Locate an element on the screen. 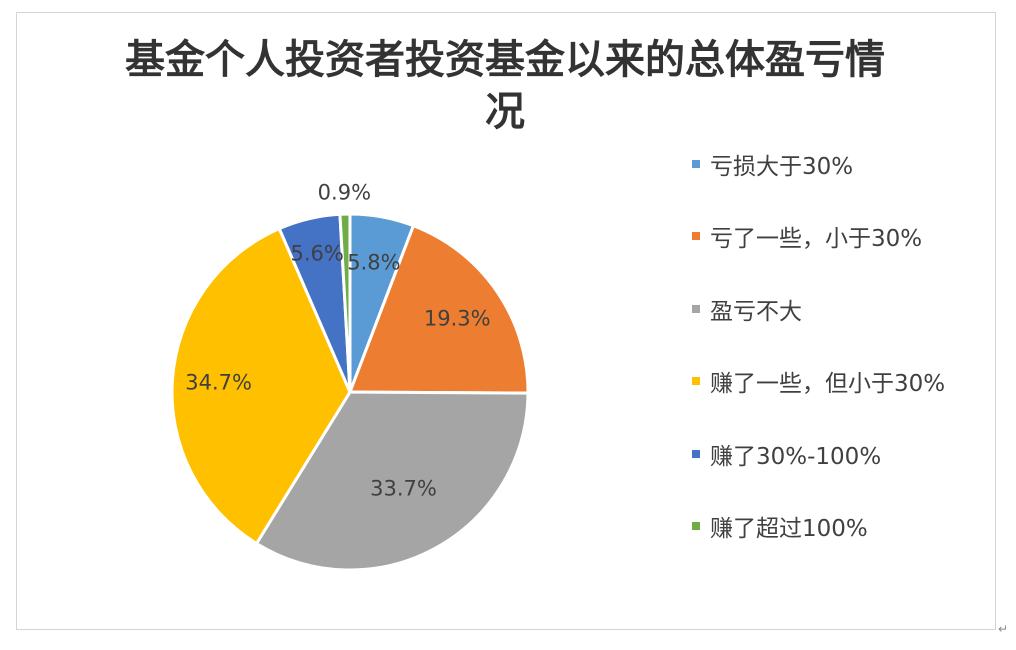  legend-item: 赚了30%-100% is located at coordinates (818, 454).